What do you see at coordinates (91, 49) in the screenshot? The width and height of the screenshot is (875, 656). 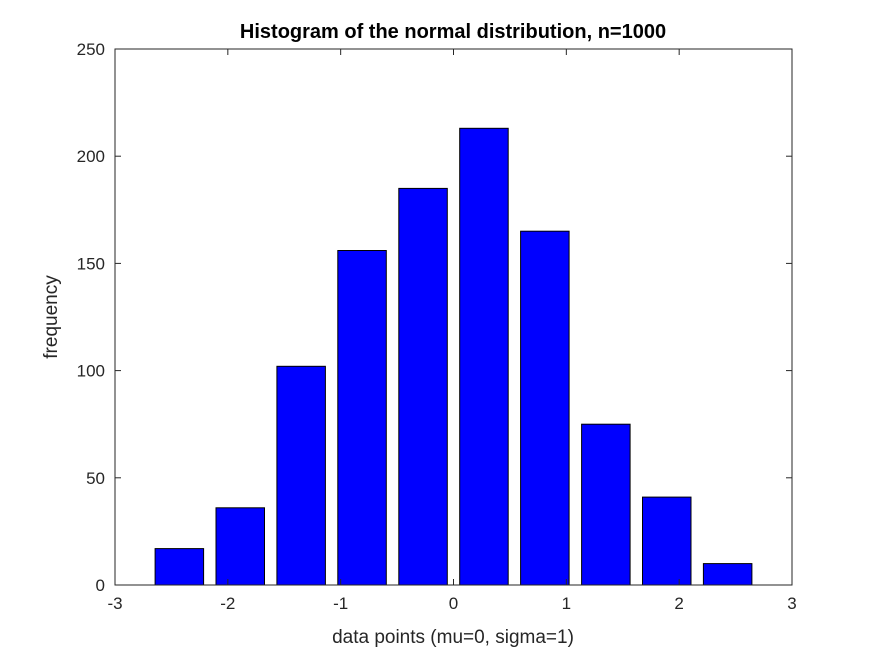 I see `y-tick-label: 250` at bounding box center [91, 49].